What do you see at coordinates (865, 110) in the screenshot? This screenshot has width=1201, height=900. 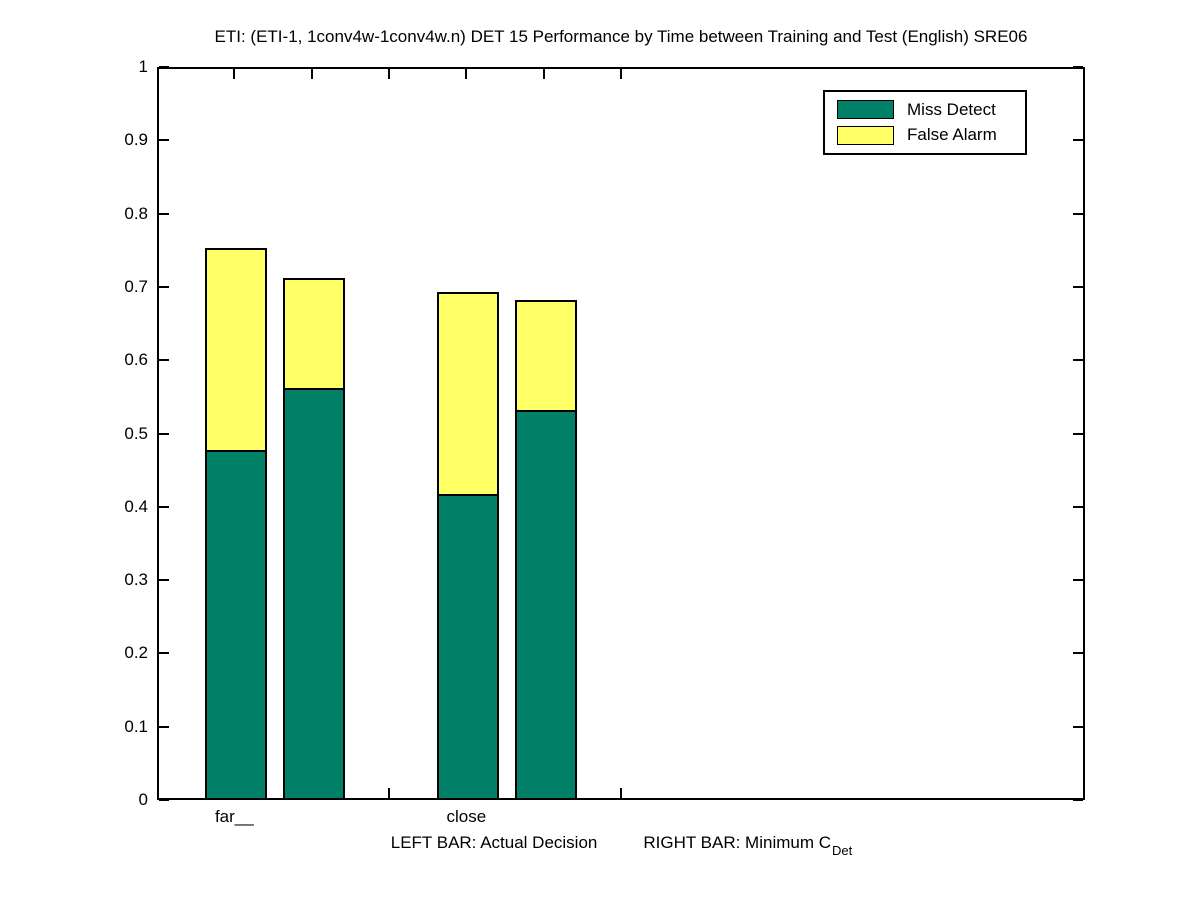 I see `miss-detect-swatch` at bounding box center [865, 110].